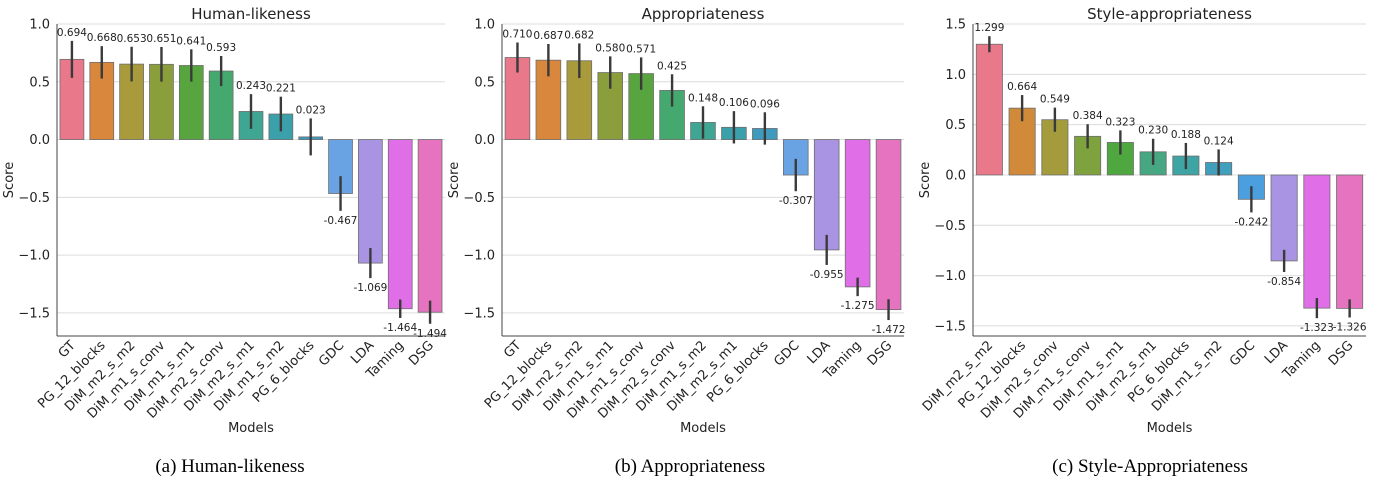 This screenshot has width=1380, height=482. What do you see at coordinates (430, 334) in the screenshot?
I see `data-label: -1.494` at bounding box center [430, 334].